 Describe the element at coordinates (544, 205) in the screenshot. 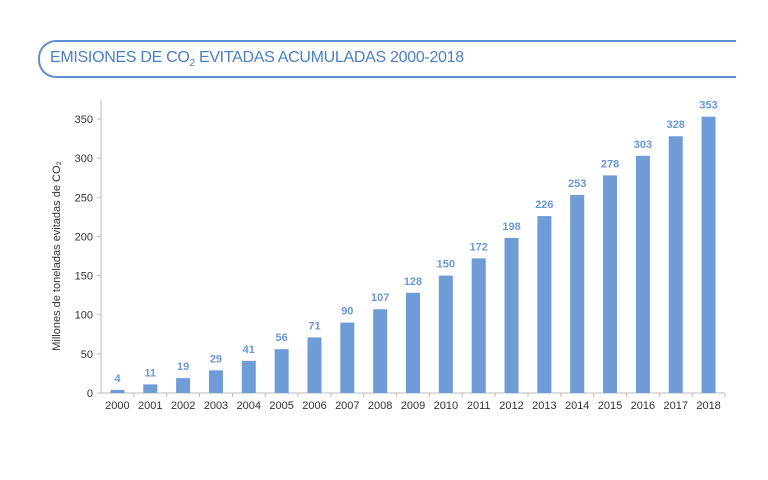

I see `data-label-2013: 226` at that location.